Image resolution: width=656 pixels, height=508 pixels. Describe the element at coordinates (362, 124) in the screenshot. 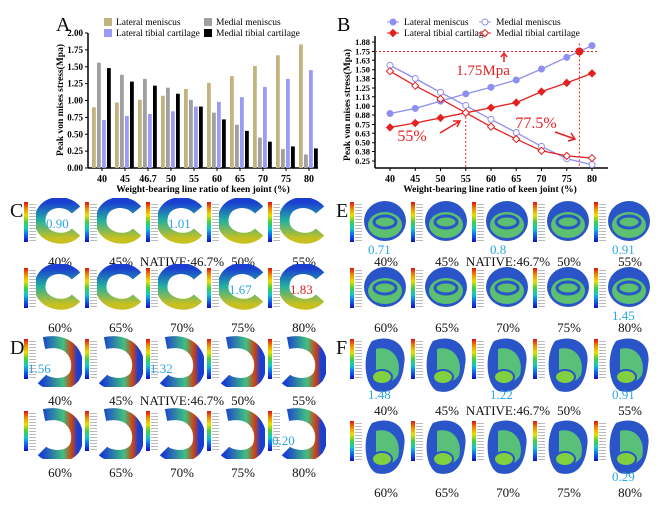

I see `y-tick-label: 0.75` at that location.